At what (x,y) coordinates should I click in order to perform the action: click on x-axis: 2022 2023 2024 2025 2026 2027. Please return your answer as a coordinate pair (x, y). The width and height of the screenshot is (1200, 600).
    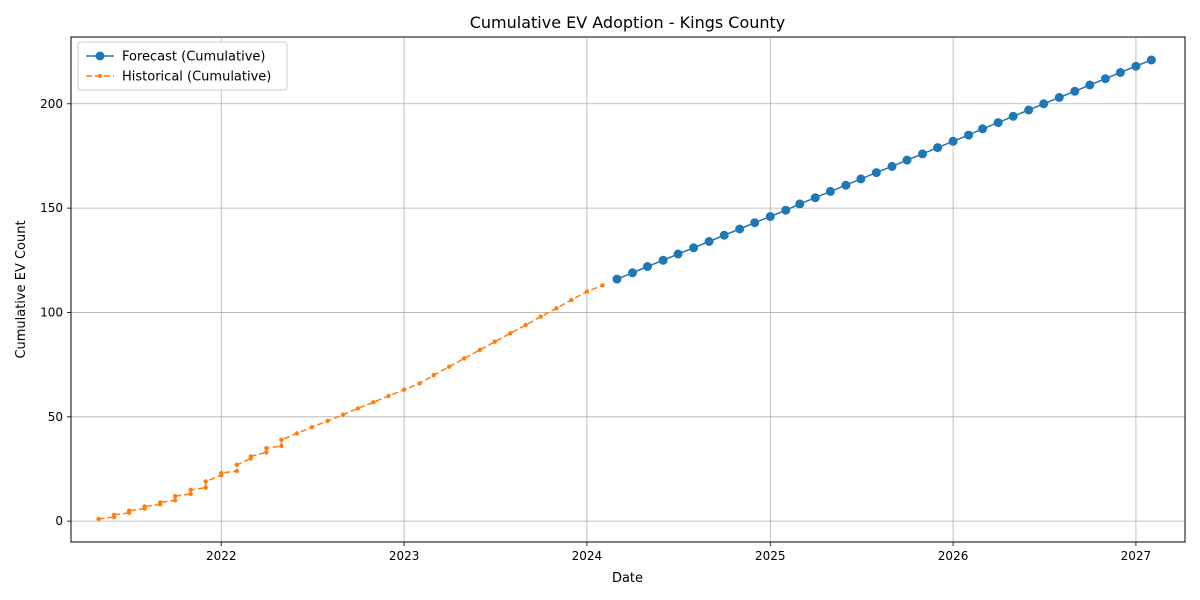
    Looking at the image, I should click on (678, 552).